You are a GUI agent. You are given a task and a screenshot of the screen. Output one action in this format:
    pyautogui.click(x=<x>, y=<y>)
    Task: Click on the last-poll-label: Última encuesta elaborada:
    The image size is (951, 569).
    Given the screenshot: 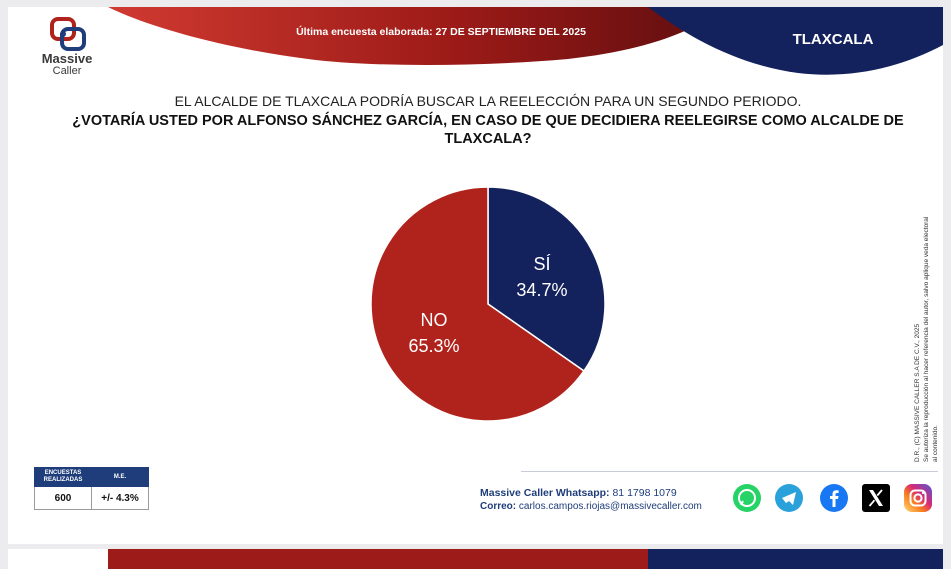 What is the action you would take?
    pyautogui.click(x=364, y=32)
    